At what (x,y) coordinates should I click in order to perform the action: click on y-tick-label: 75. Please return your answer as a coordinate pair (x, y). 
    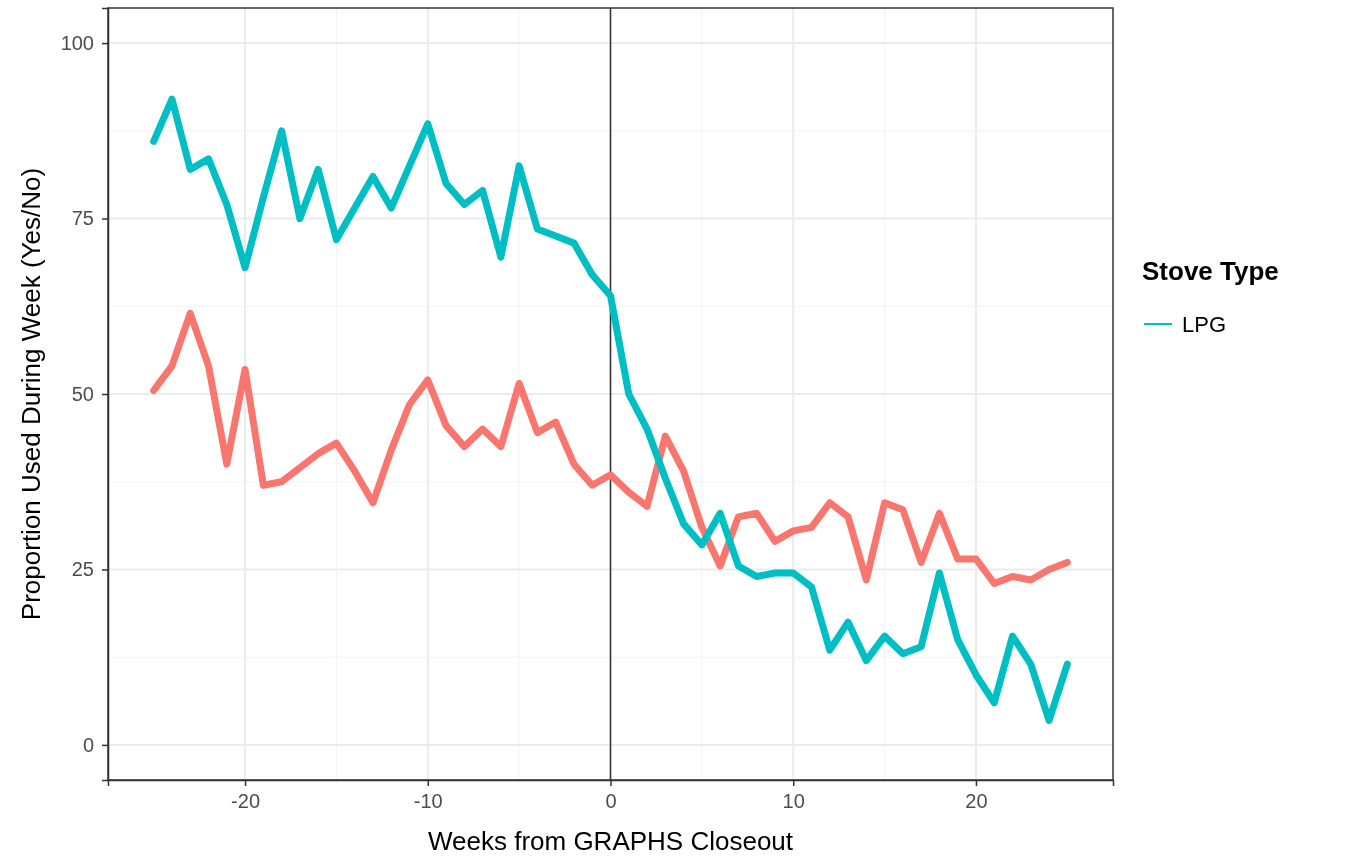
    Looking at the image, I should click on (82, 218).